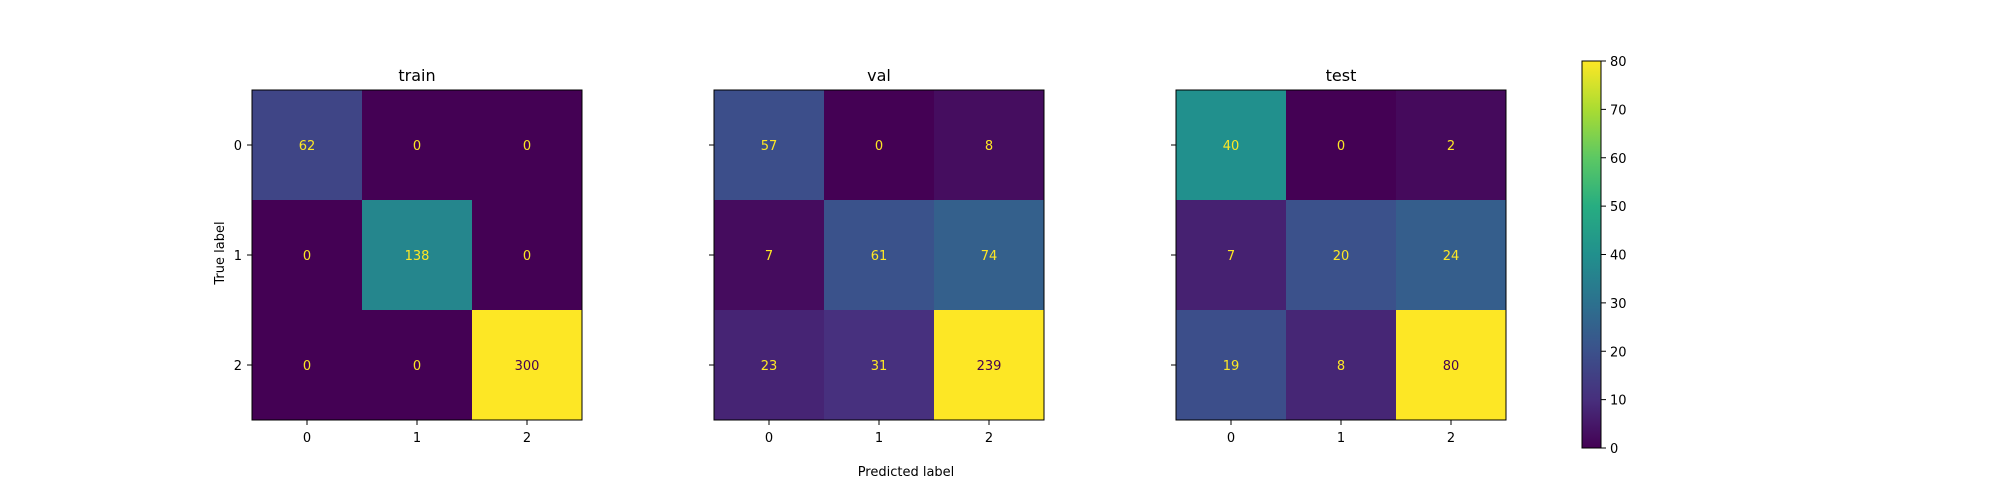 The height and width of the screenshot is (500, 2000). Describe the element at coordinates (1604, 256) in the screenshot. I see `colorbar: 0 10 20 30 40 50 60 70 80` at that location.